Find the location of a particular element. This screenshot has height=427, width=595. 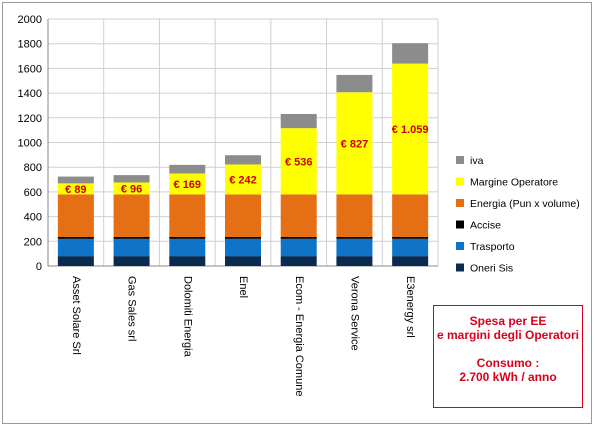

margin-data-label: € 169 is located at coordinates (188, 185).